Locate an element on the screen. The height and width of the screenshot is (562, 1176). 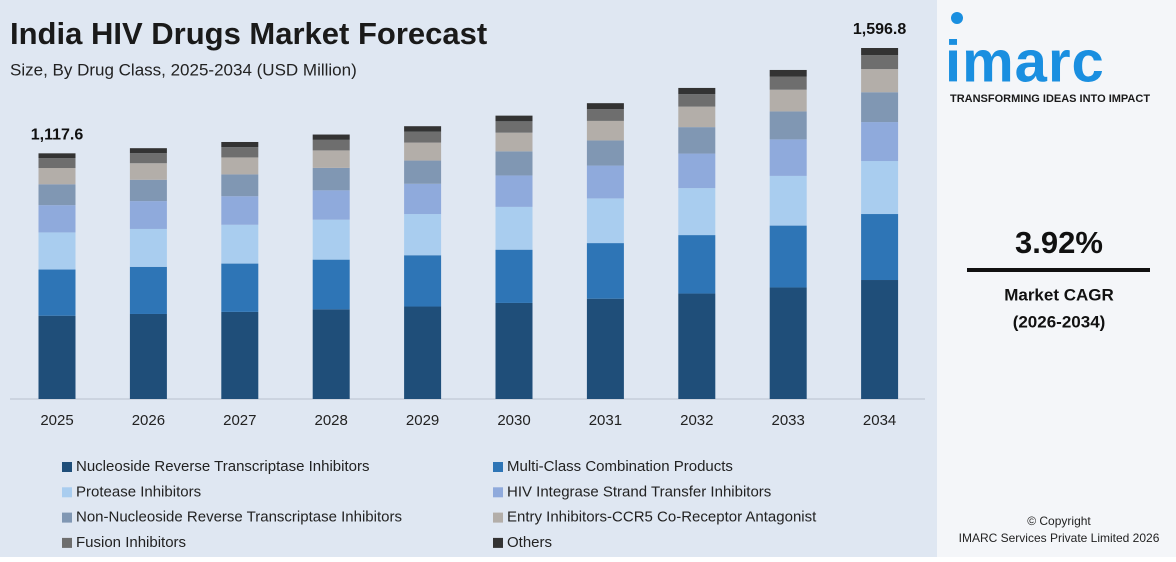
copyright: © Copyright is located at coordinates (1059, 521).